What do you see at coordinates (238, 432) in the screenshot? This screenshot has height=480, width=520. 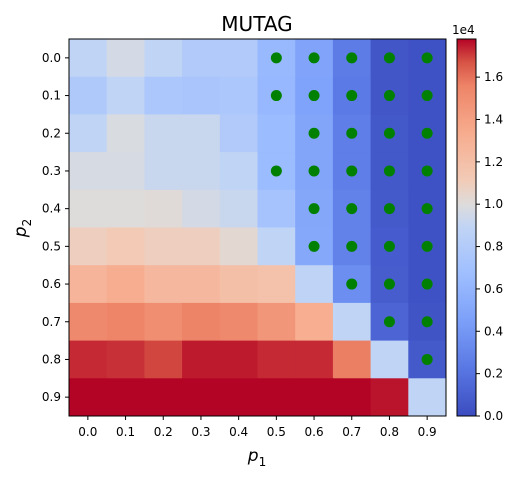 I see `x-tick-label: 0.4` at bounding box center [238, 432].